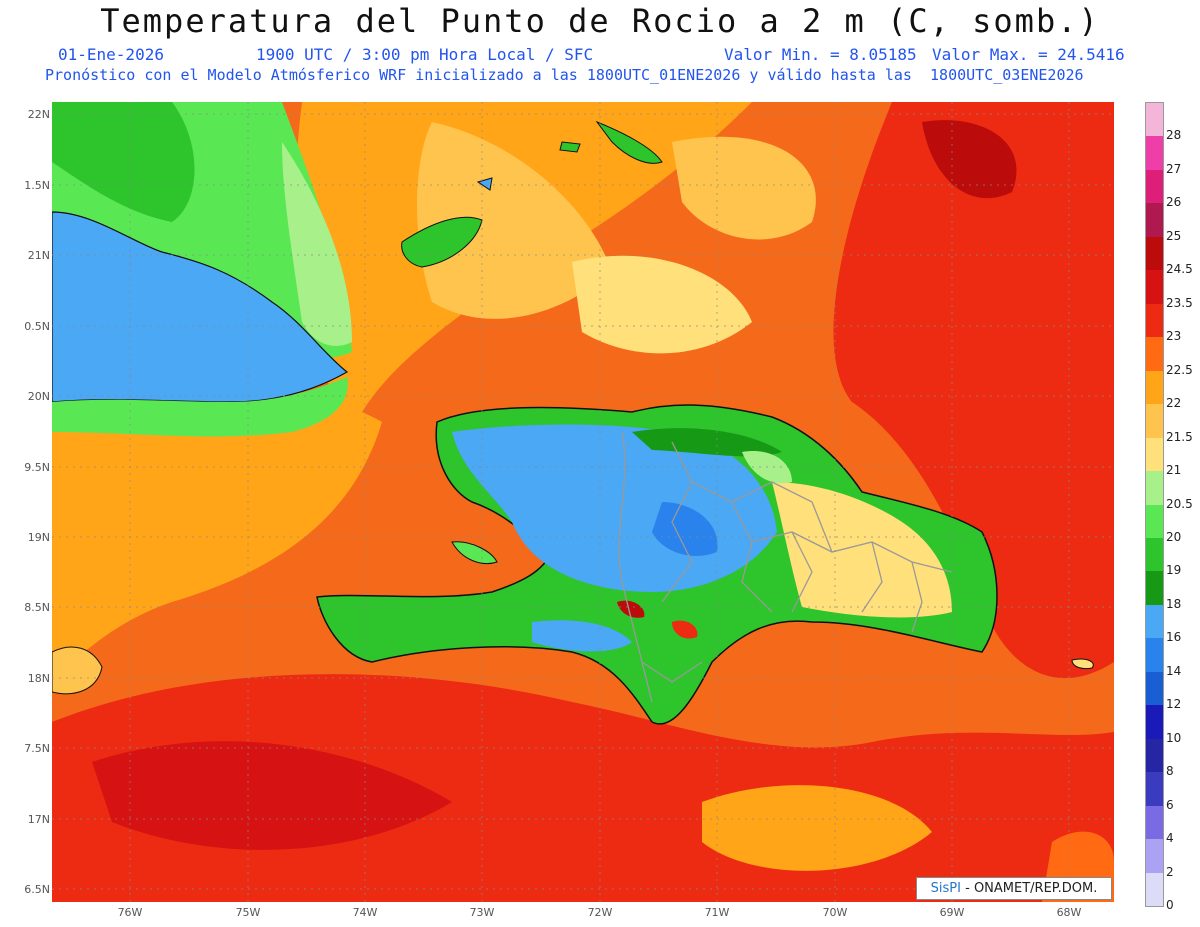 The image size is (1200, 927). I want to click on lon-label: 69W, so click(952, 912).